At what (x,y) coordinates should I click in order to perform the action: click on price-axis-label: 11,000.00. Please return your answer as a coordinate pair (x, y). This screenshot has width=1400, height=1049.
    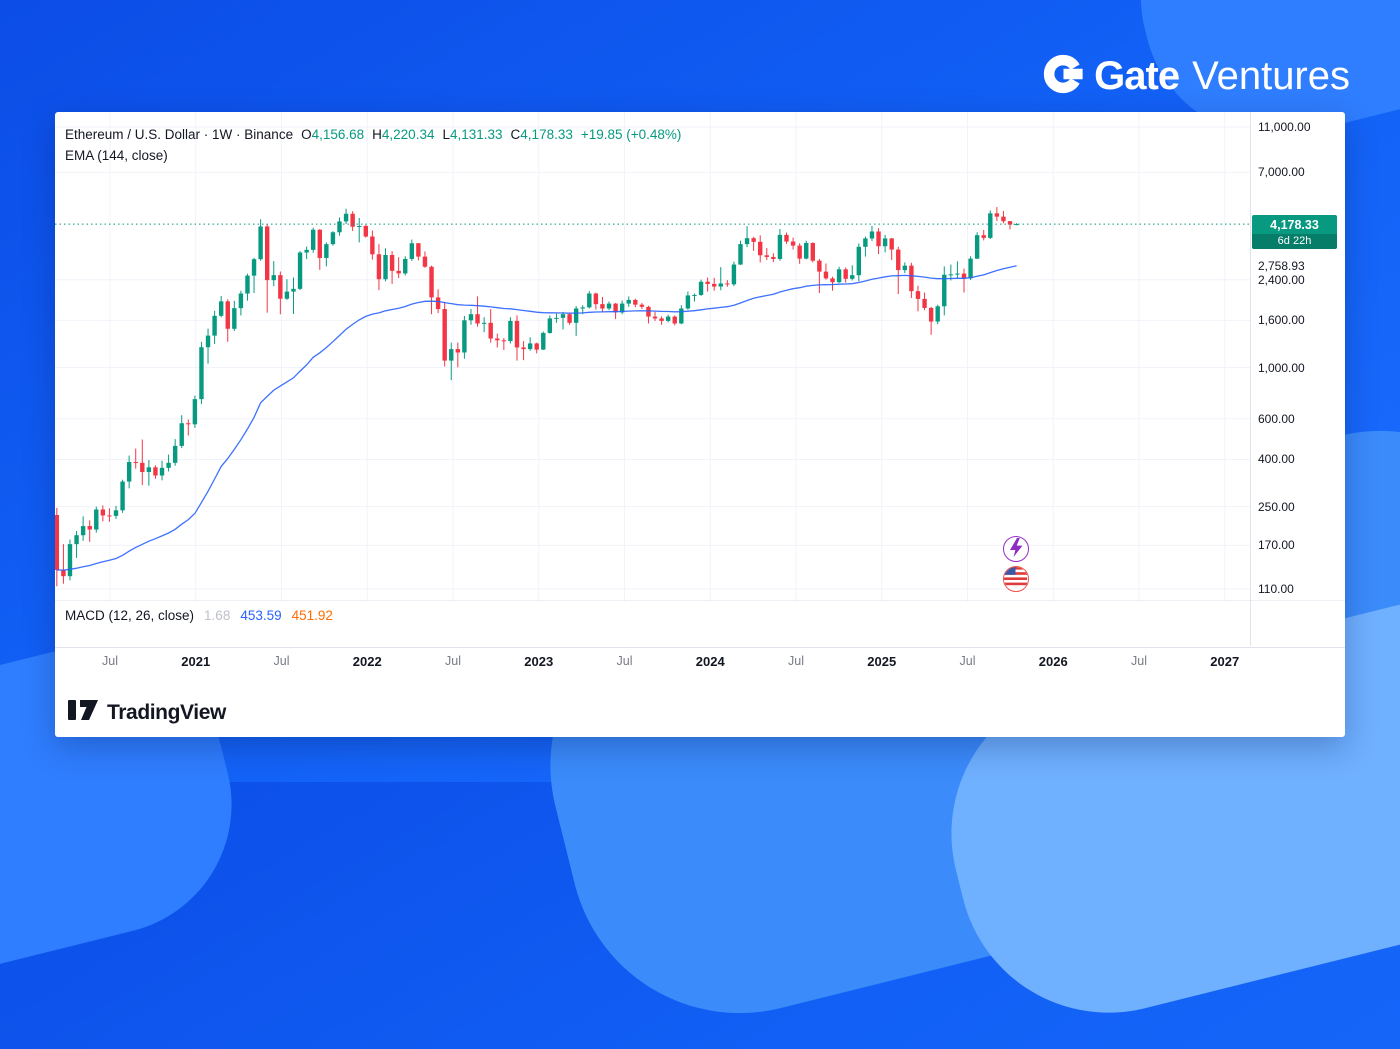
    Looking at the image, I should click on (1284, 127).